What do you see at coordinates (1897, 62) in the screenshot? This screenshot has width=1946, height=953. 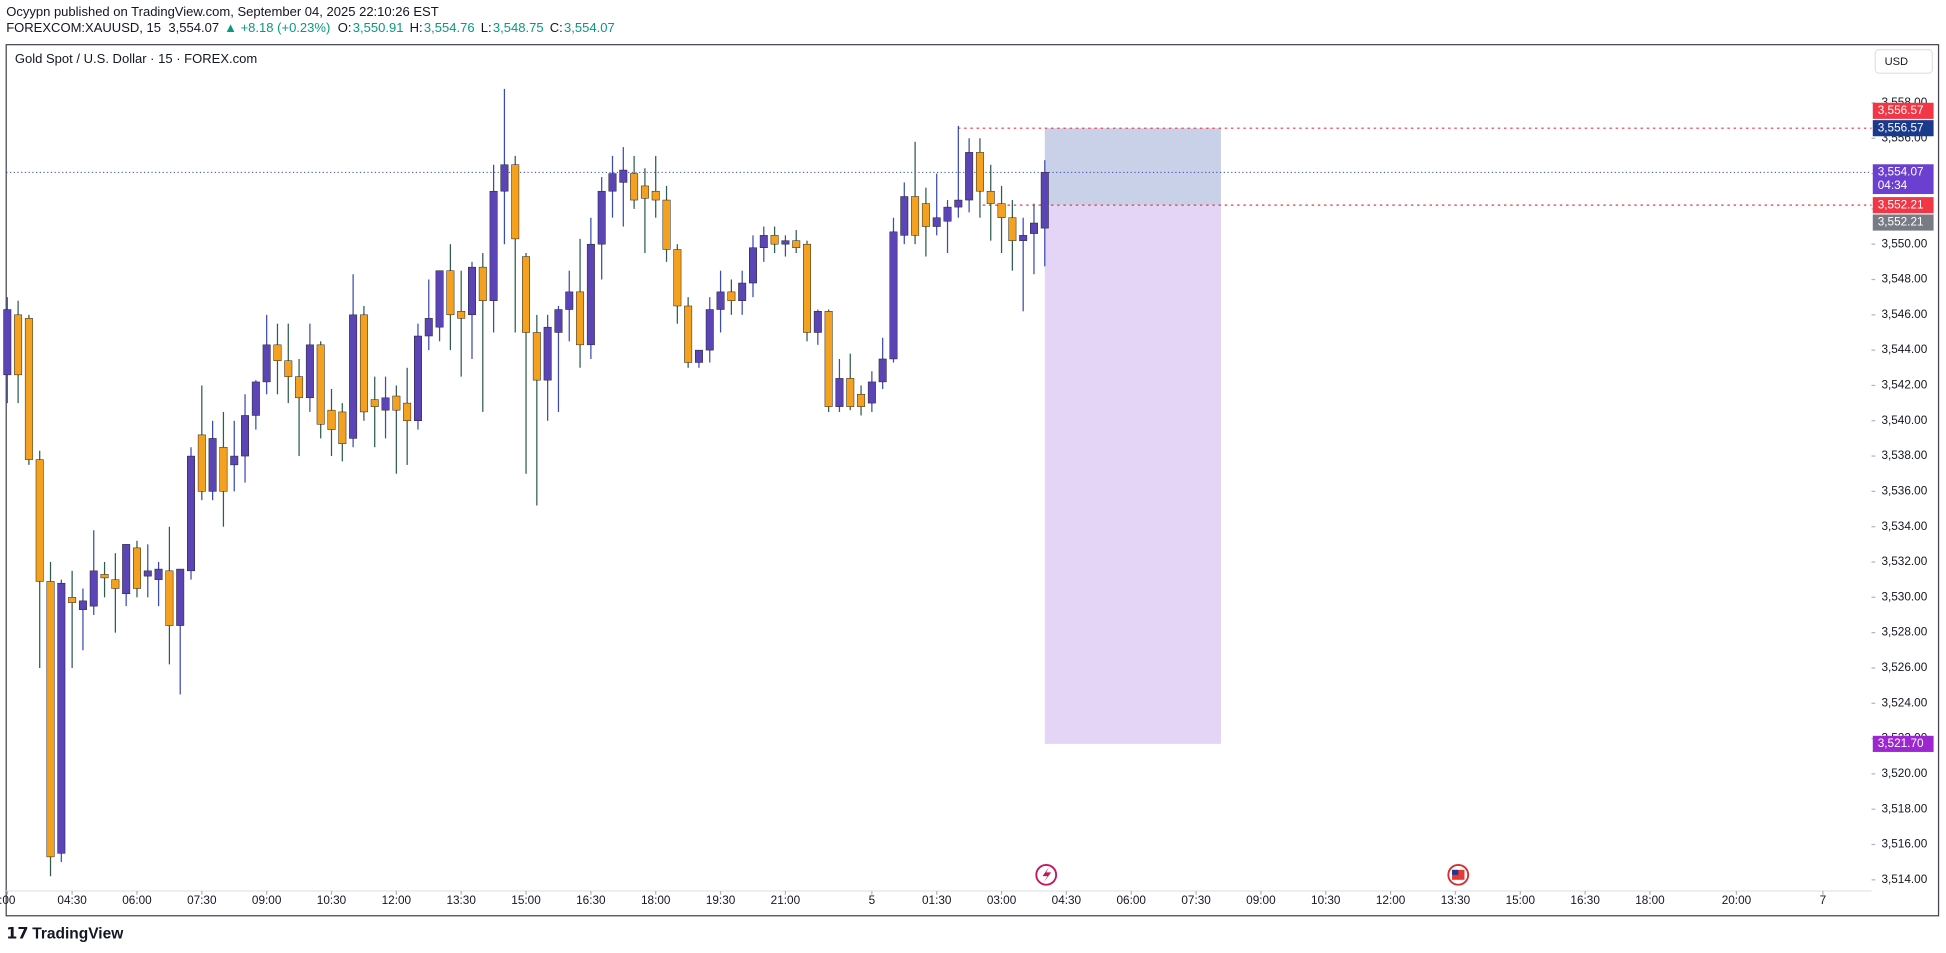 I see `currency-label: USD` at bounding box center [1897, 62].